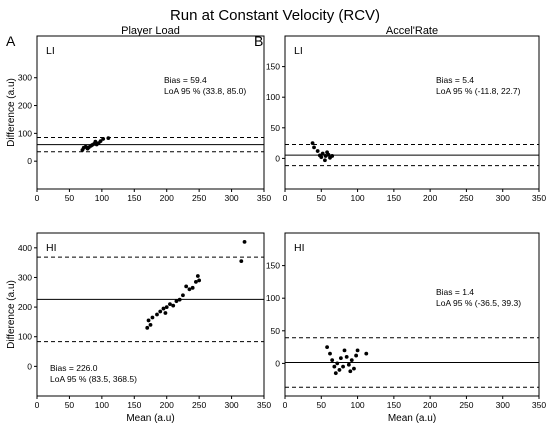  Describe the element at coordinates (93, 379) in the screenshot. I see `loa-text: LoA 95 % (83.5, 368.5)` at that location.